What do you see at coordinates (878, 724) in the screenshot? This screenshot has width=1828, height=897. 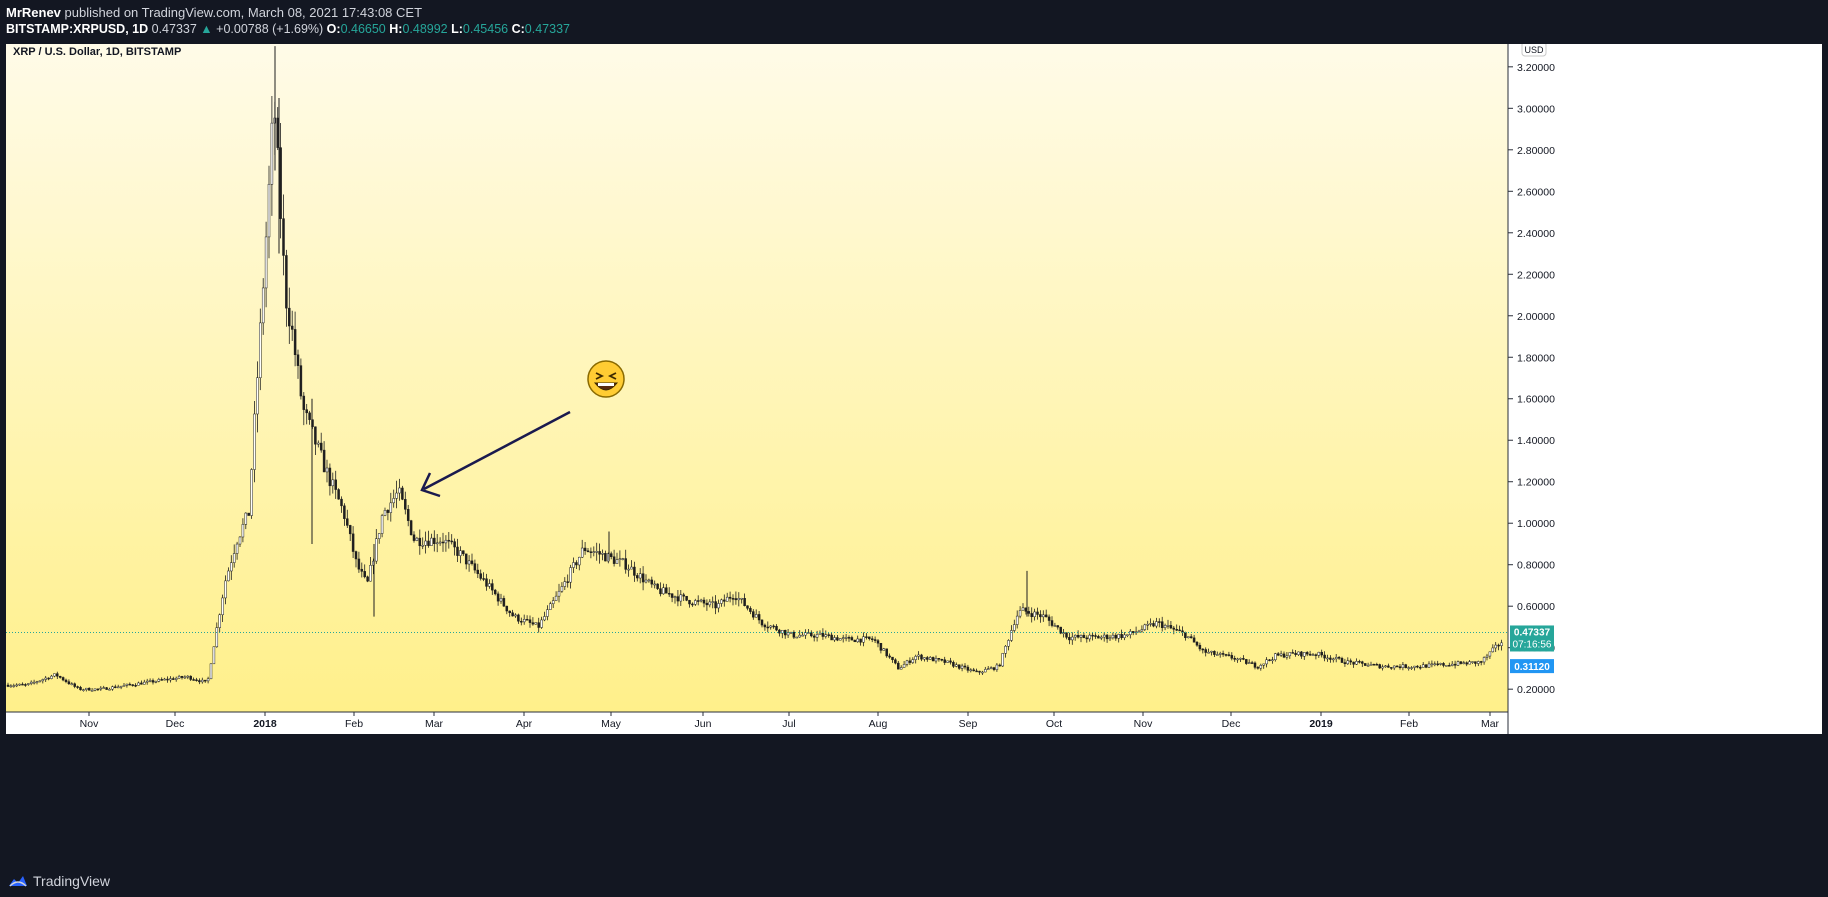 I see `x-tick-label: Aug` at bounding box center [878, 724].